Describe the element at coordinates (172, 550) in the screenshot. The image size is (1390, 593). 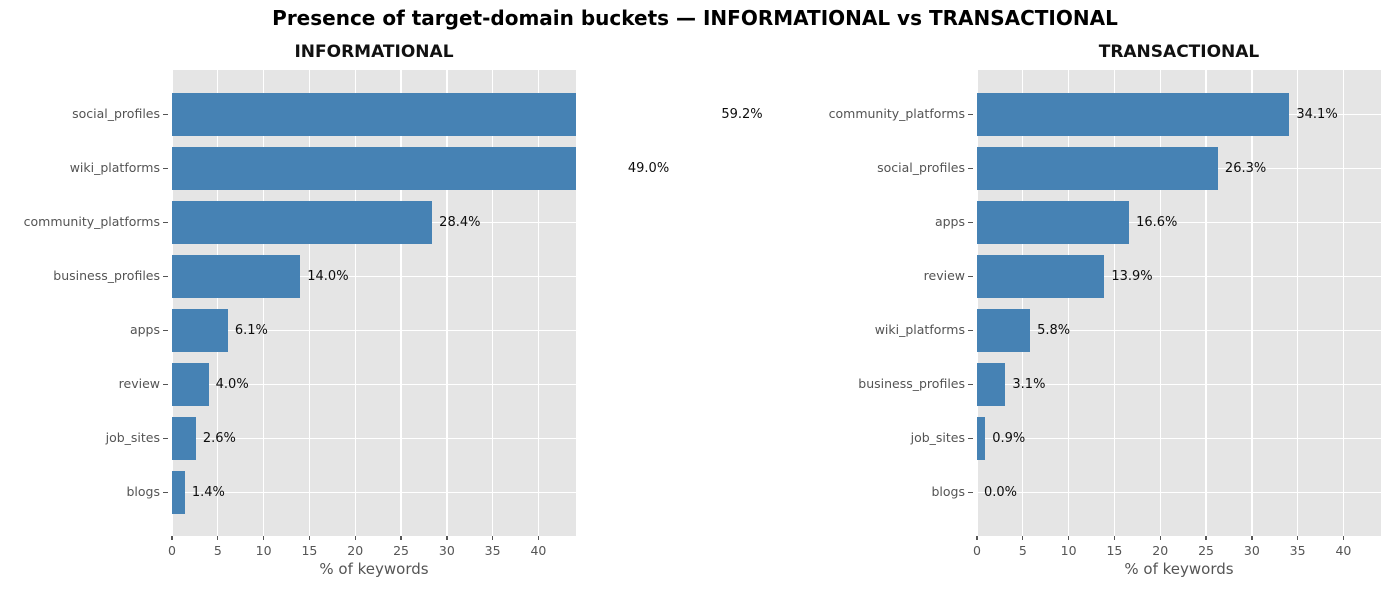
I see `x-tick-label: 0` at that location.